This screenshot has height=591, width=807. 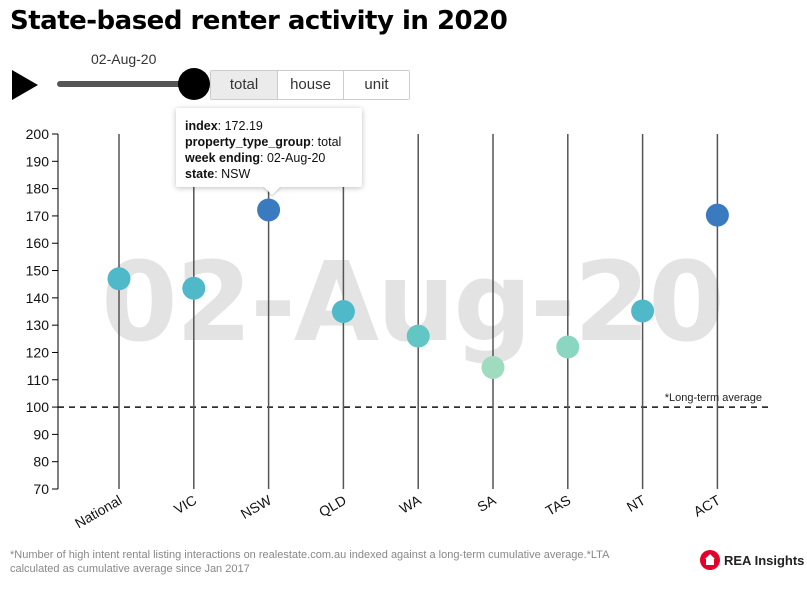 What do you see at coordinates (710, 560) in the screenshot?
I see `rea-house-icon` at bounding box center [710, 560].